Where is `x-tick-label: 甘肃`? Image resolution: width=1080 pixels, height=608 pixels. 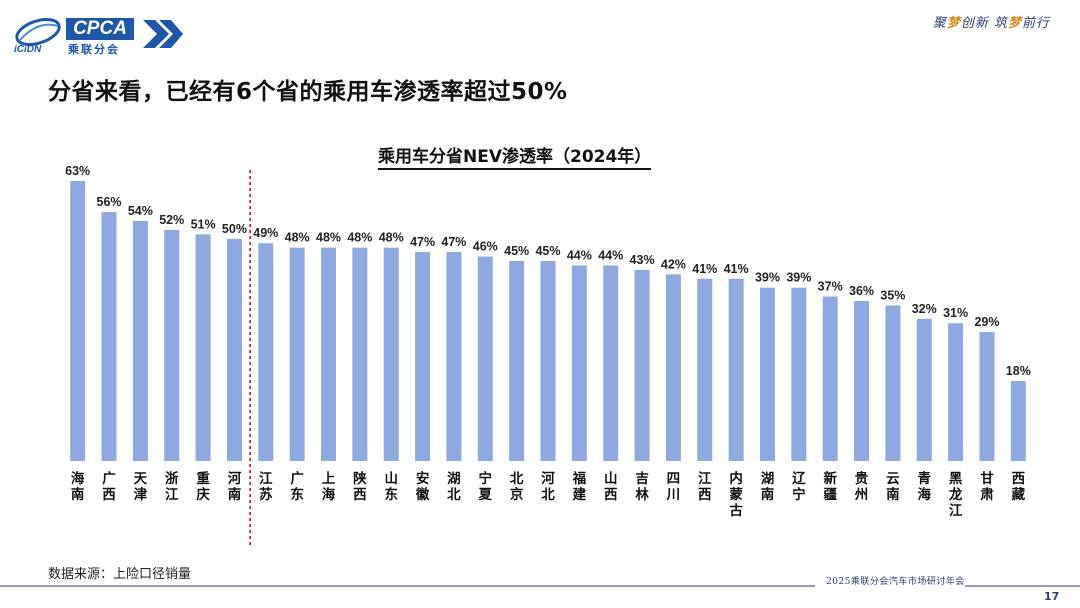
x-tick-label: 甘肃 is located at coordinates (987, 486).